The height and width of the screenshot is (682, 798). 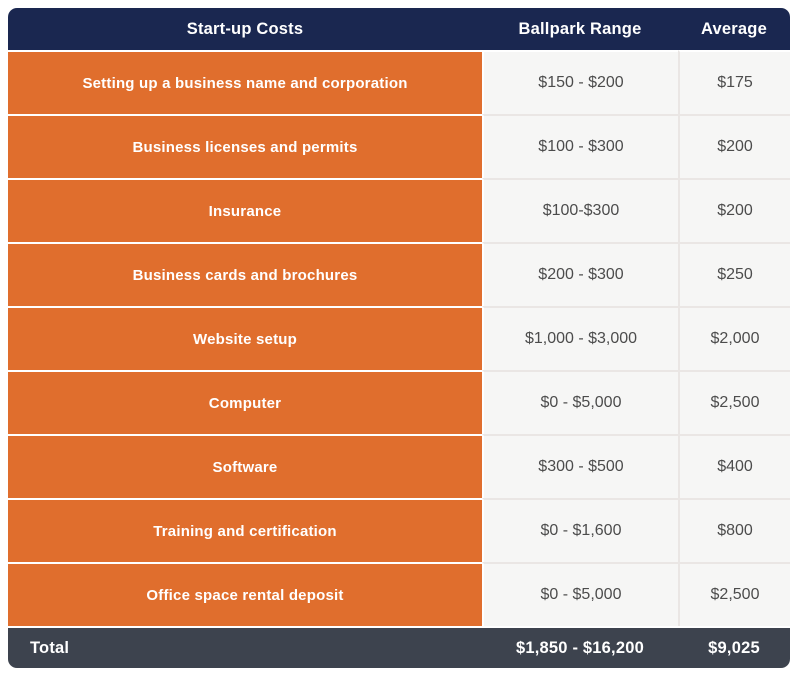 I want to click on total-label: Total, so click(x=245, y=647).